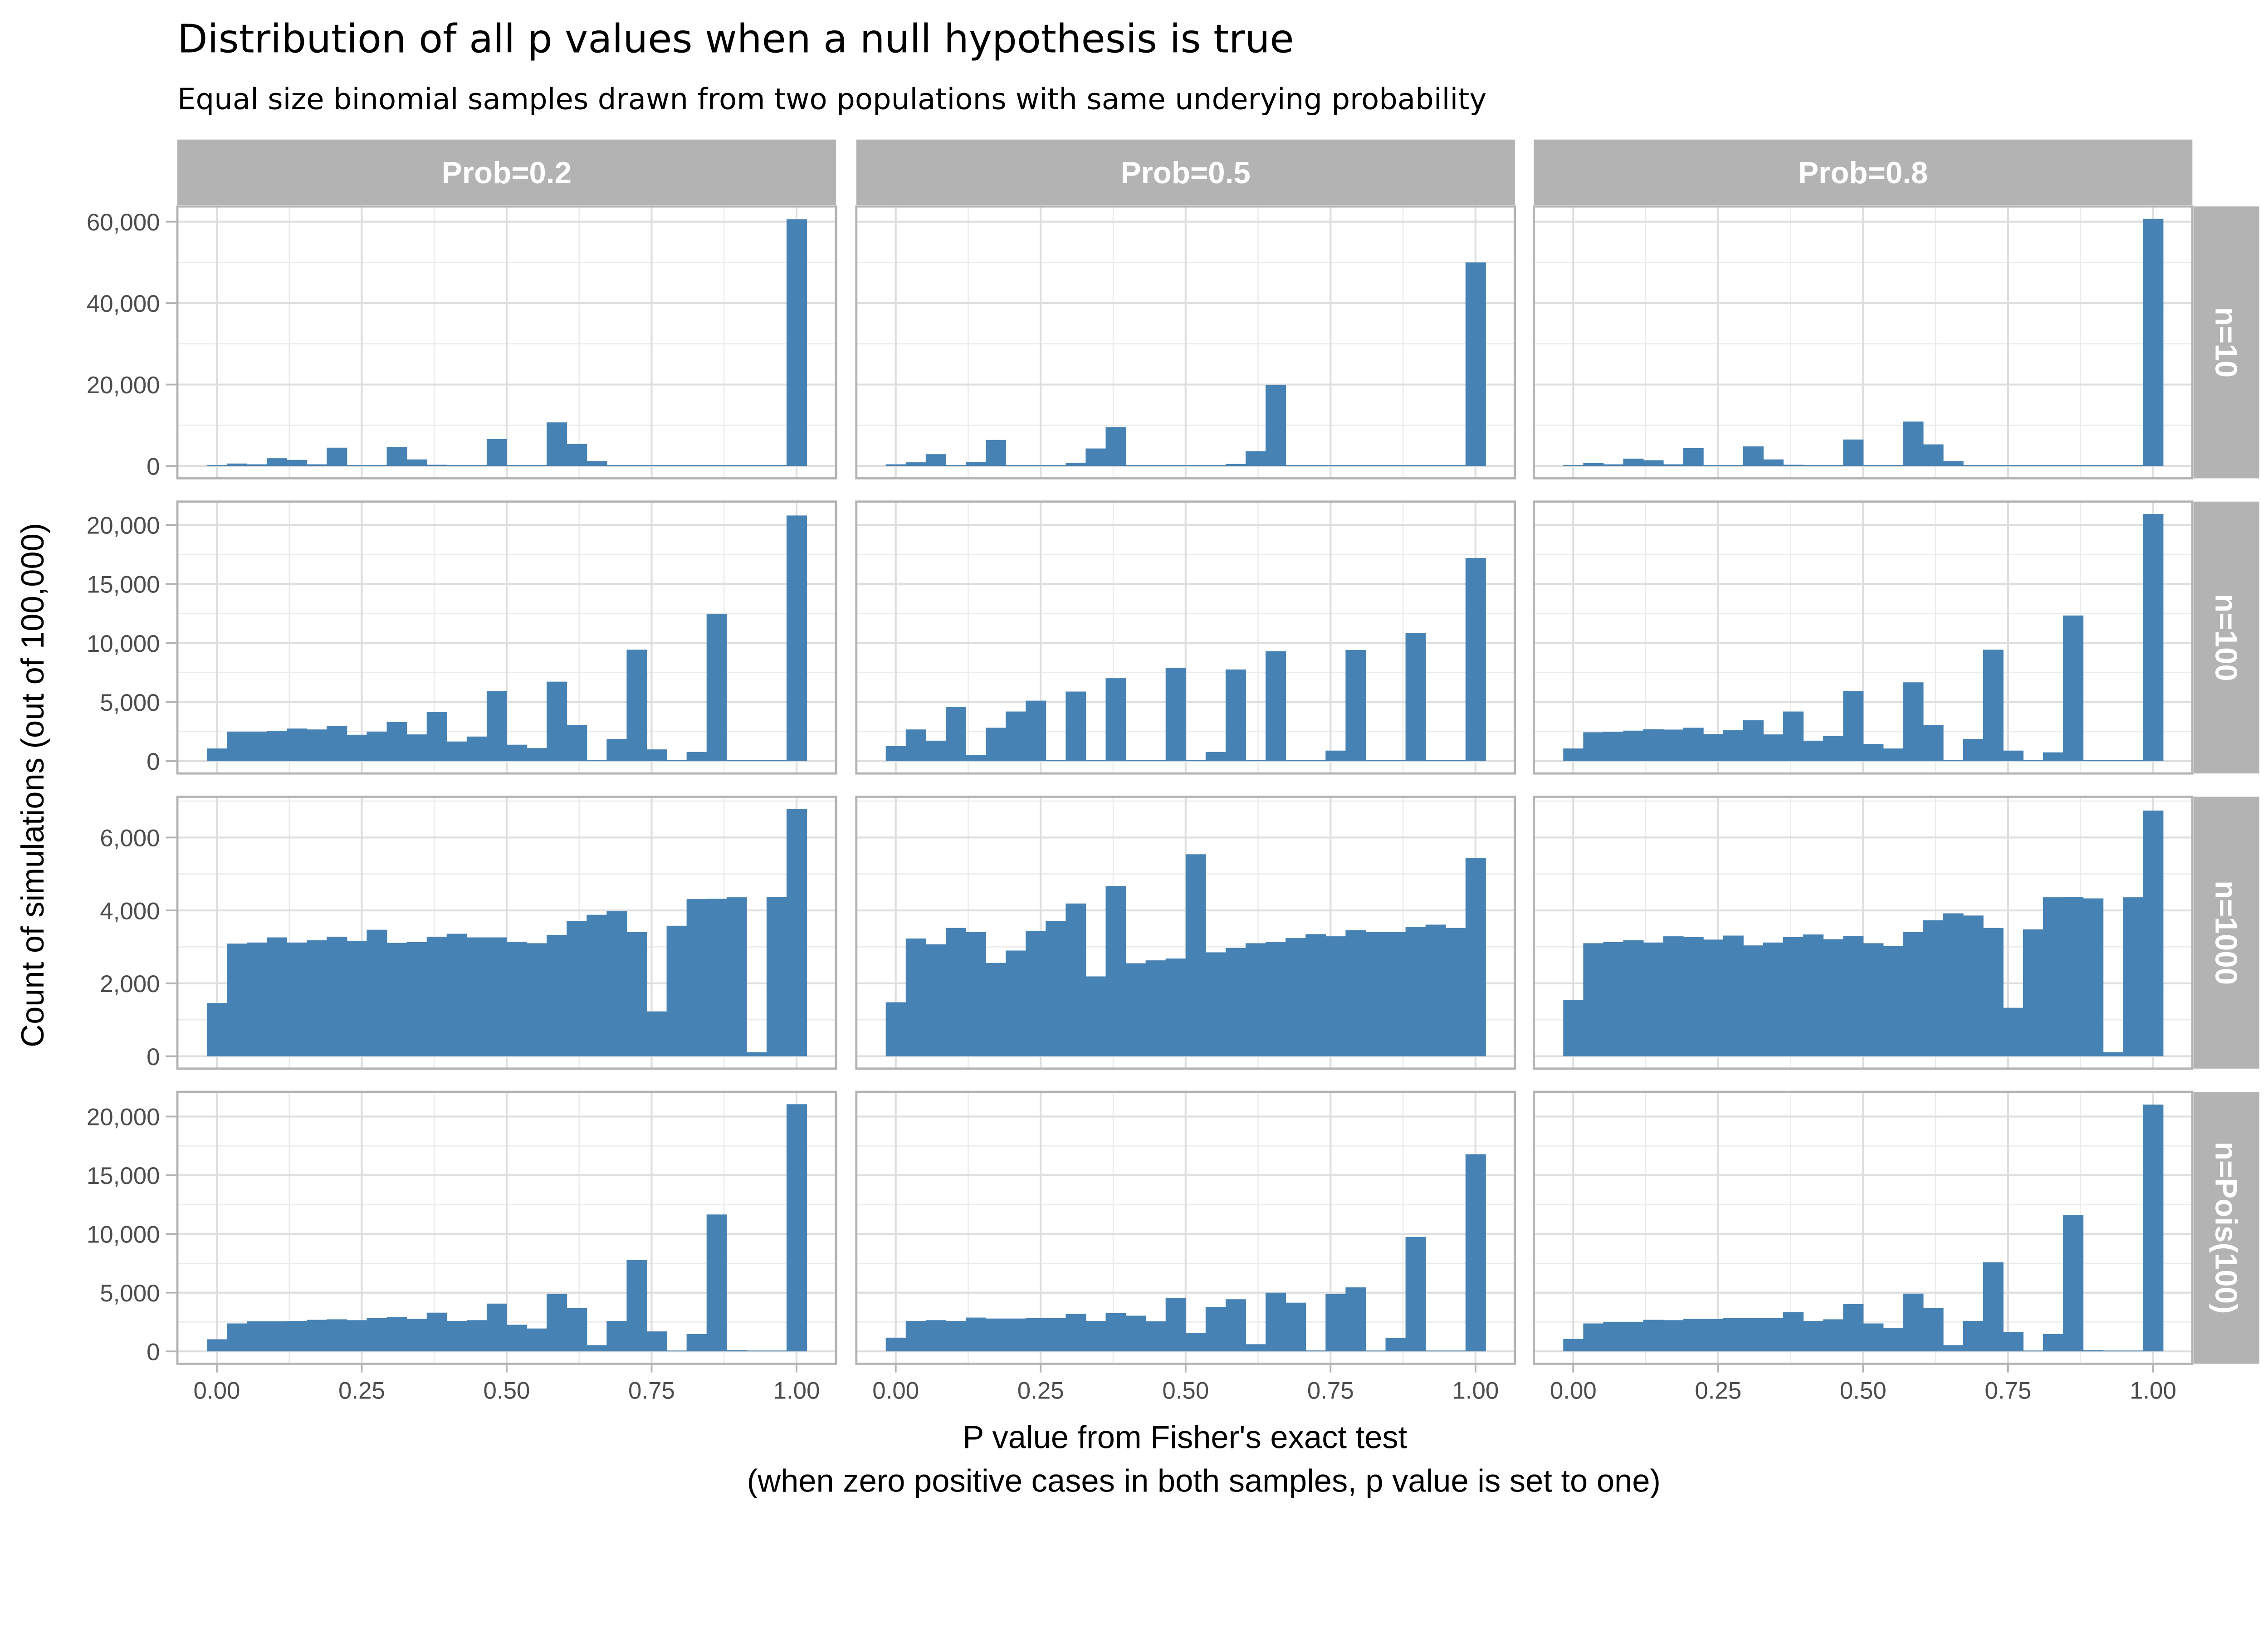  Describe the element at coordinates (1863, 173) in the screenshot. I see `facet-strip-label: Prob=0.8` at that location.